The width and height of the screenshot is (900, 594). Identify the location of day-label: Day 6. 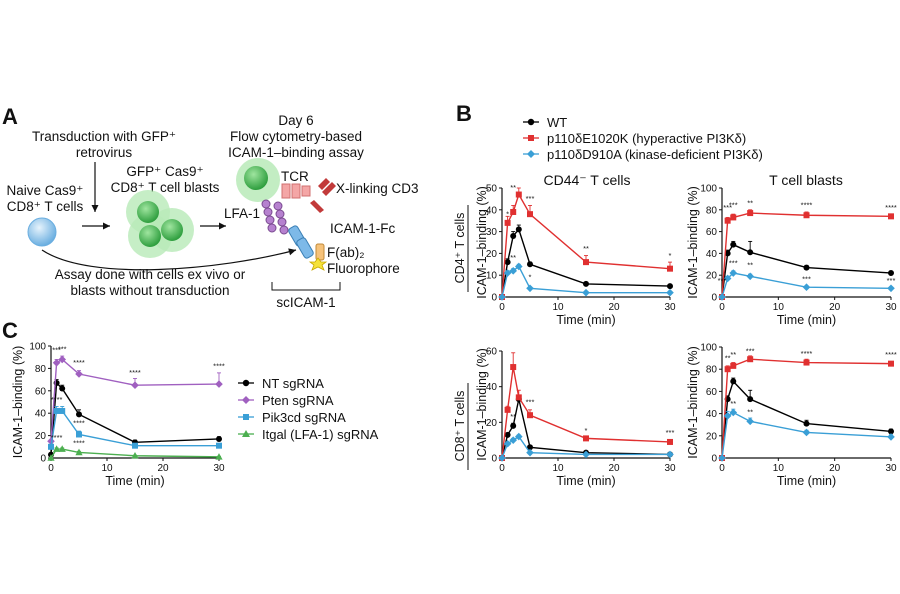
(295, 120).